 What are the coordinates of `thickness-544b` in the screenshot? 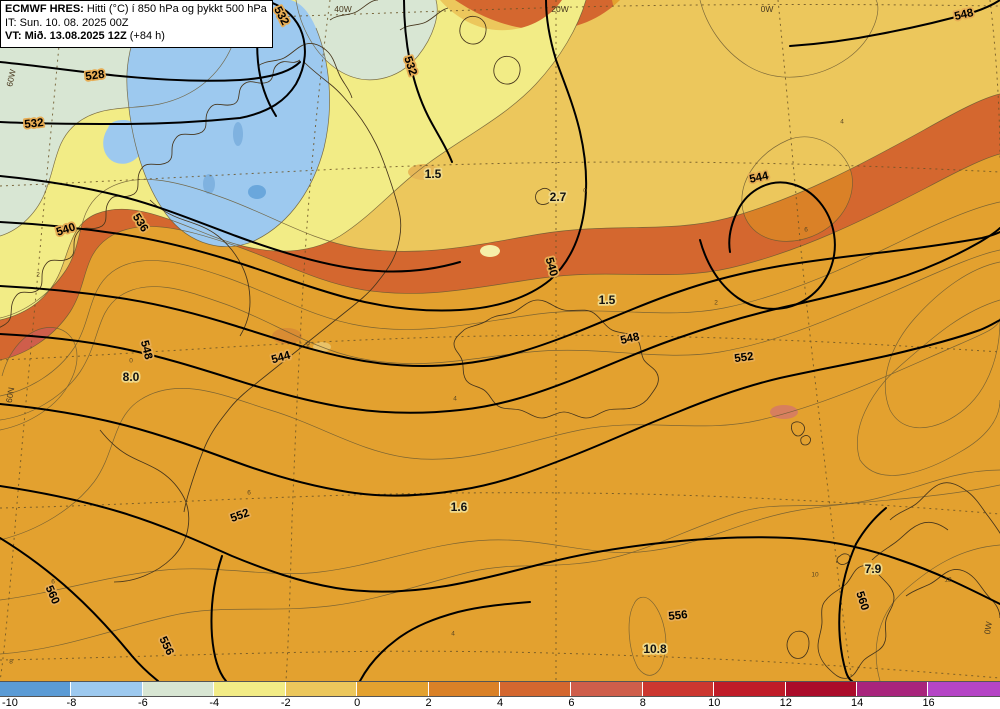 It's located at (767, 245).